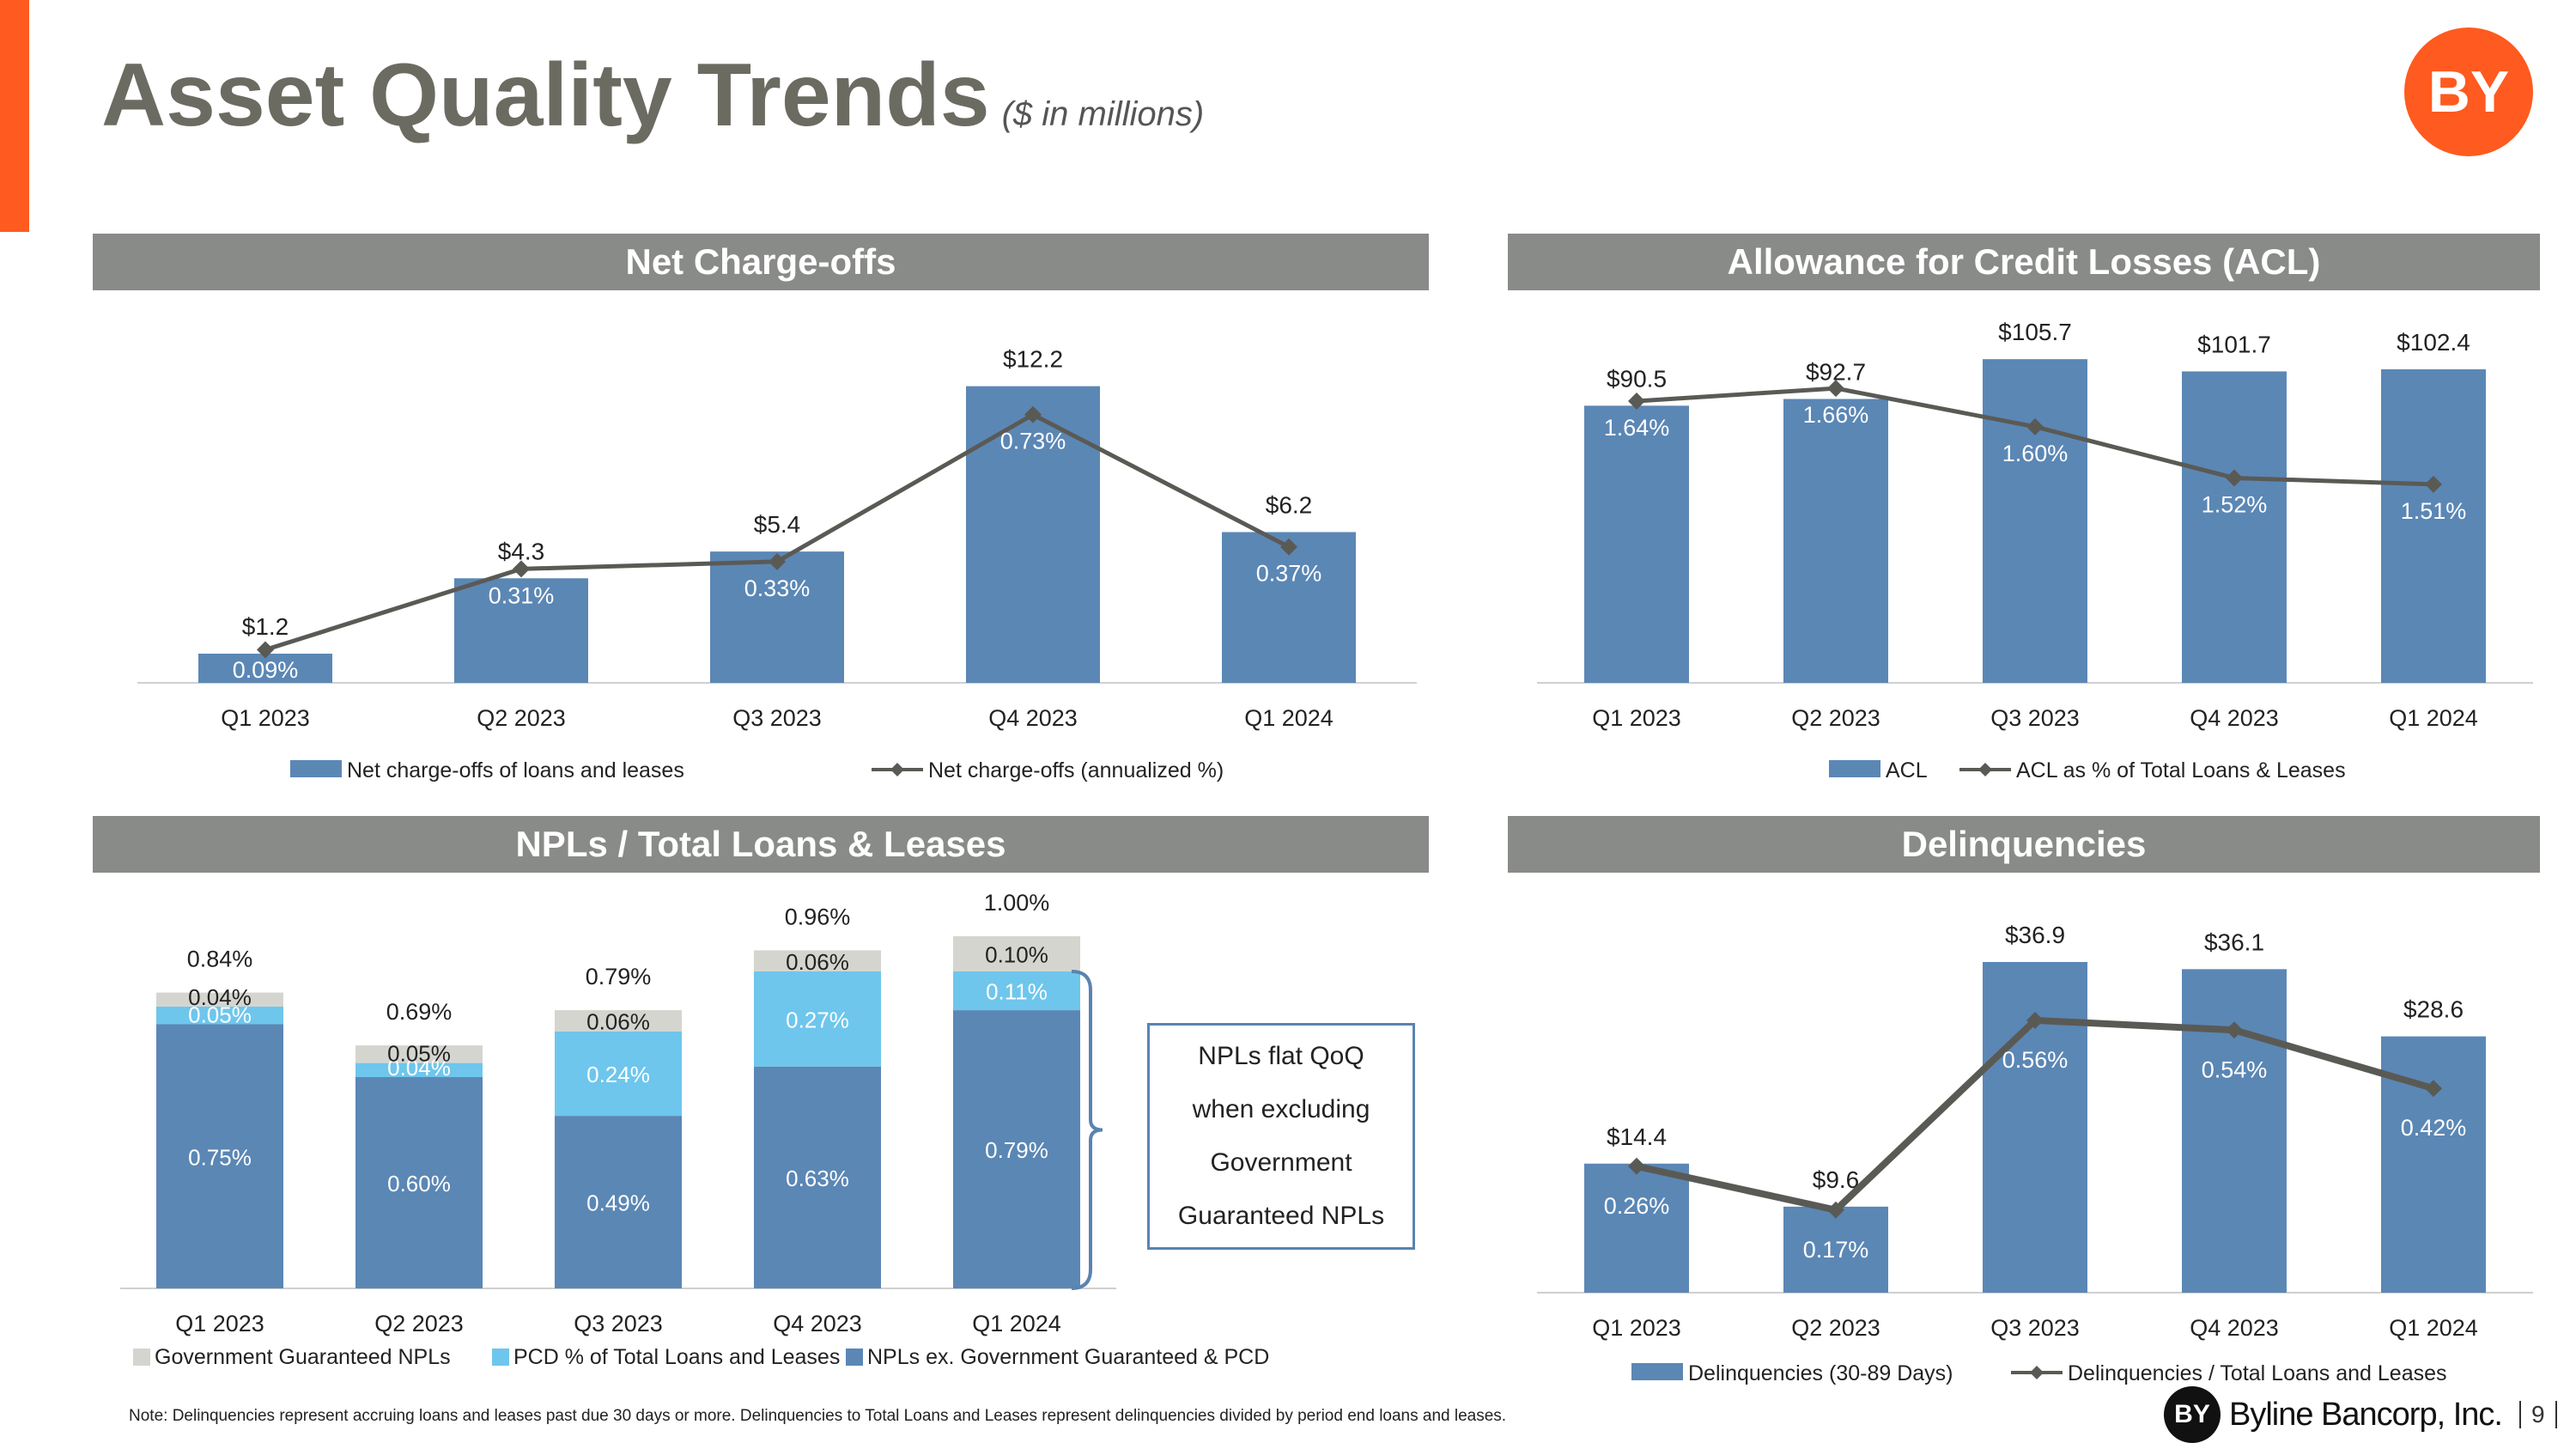  I want to click on line-value-label: 0.56%, so click(2035, 1060).